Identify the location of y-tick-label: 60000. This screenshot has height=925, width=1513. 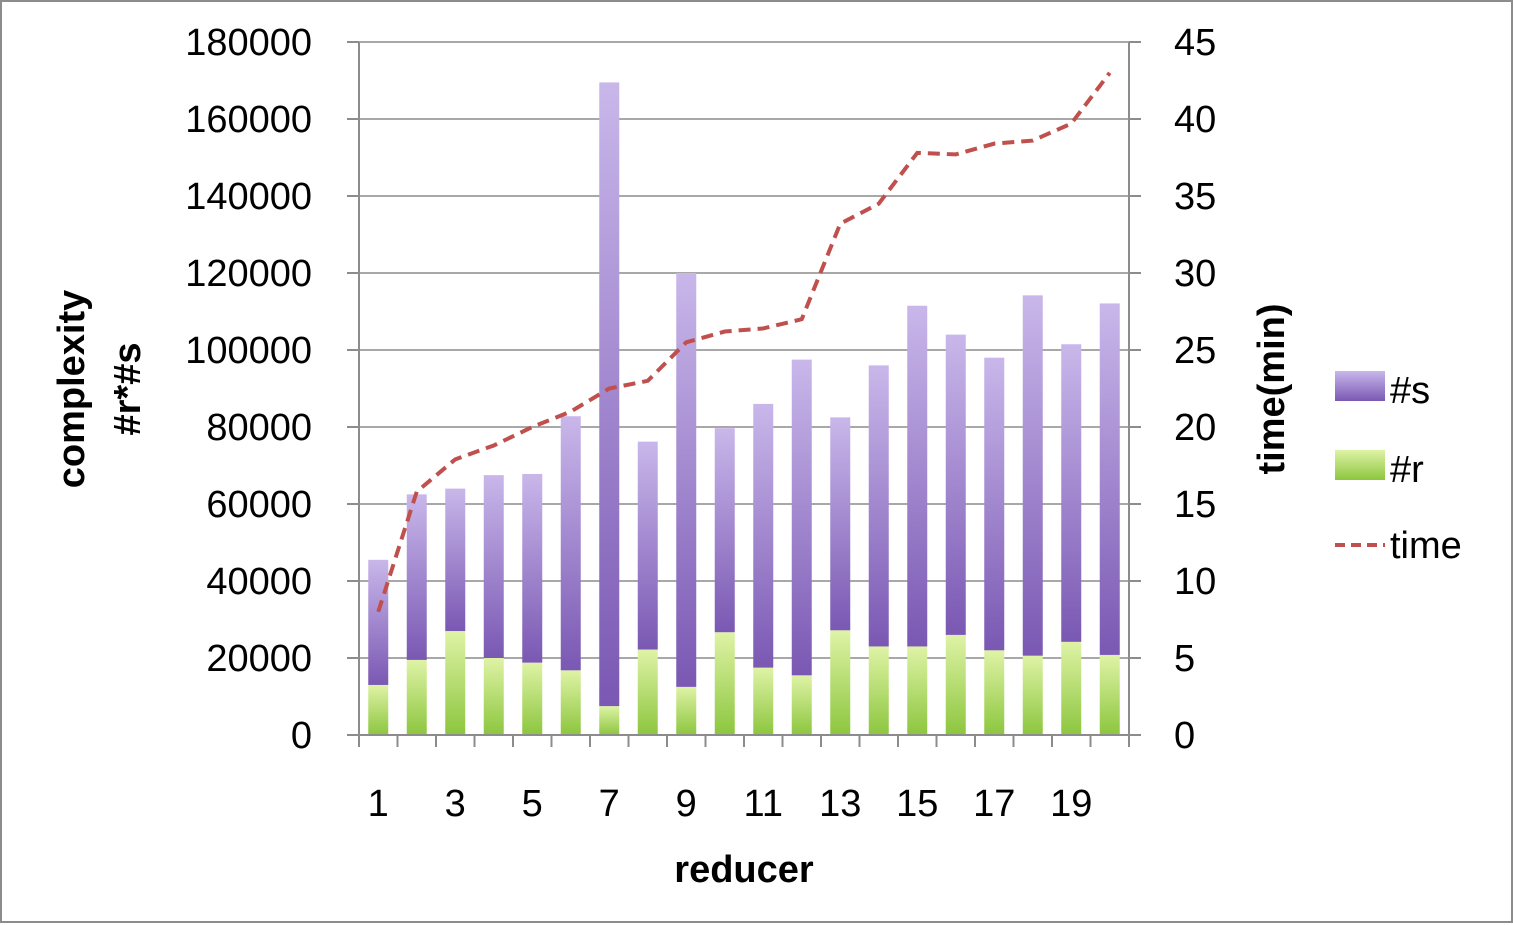
(259, 505).